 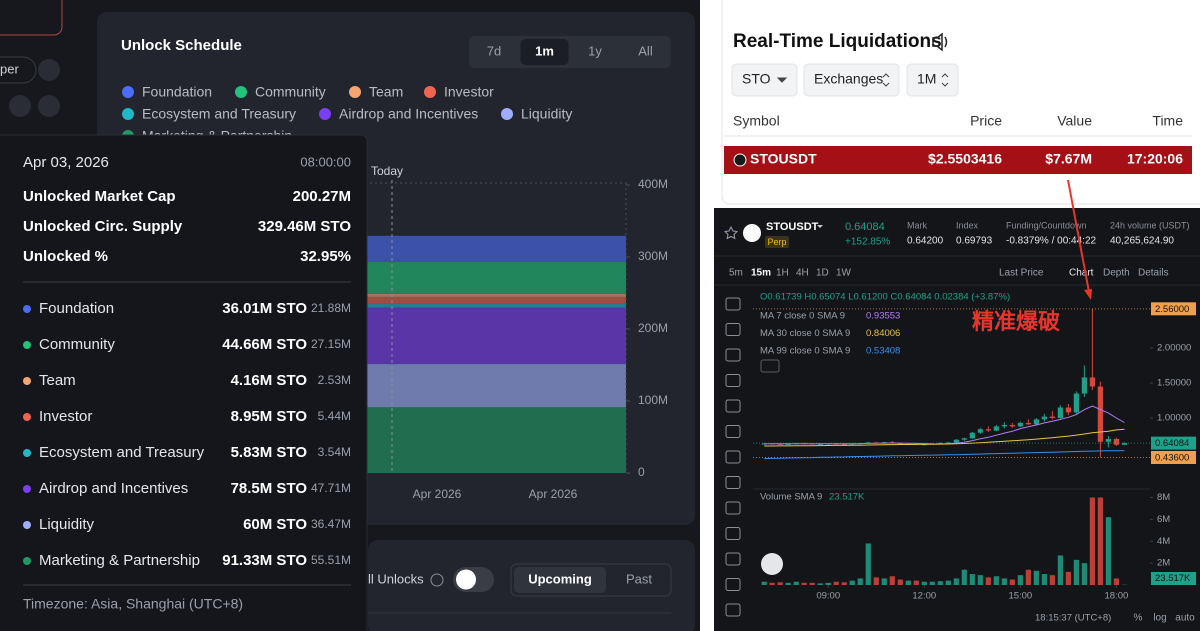 What do you see at coordinates (925, 241) in the screenshot?
I see `stat-value: 0.64200` at bounding box center [925, 241].